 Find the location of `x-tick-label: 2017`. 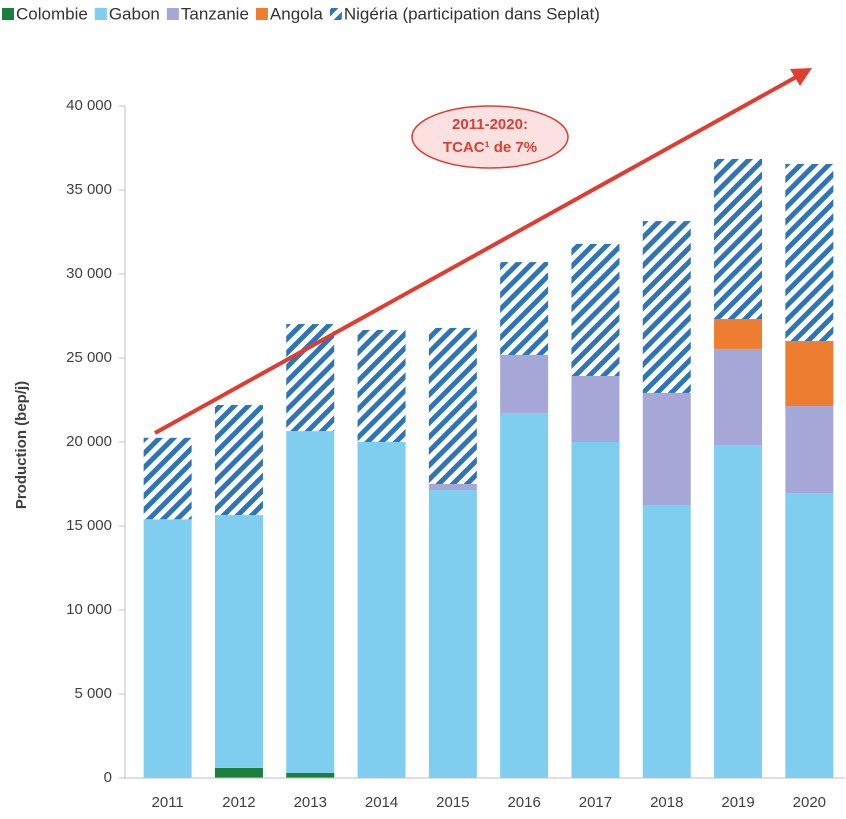

x-tick-label: 2017 is located at coordinates (595, 802).